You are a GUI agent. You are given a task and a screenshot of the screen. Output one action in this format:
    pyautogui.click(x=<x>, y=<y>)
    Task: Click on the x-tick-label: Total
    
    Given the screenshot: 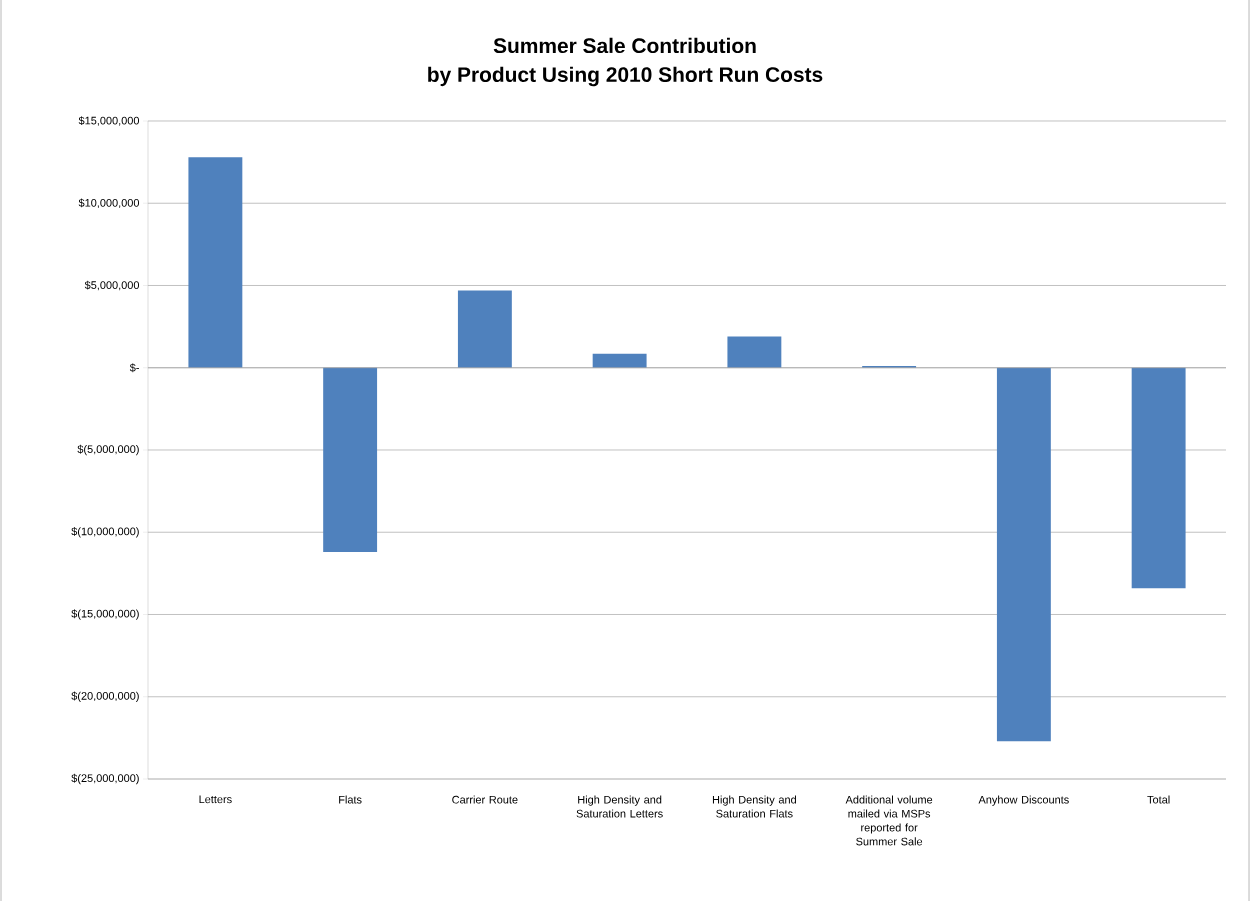 What is the action you would take?
    pyautogui.click(x=1158, y=799)
    